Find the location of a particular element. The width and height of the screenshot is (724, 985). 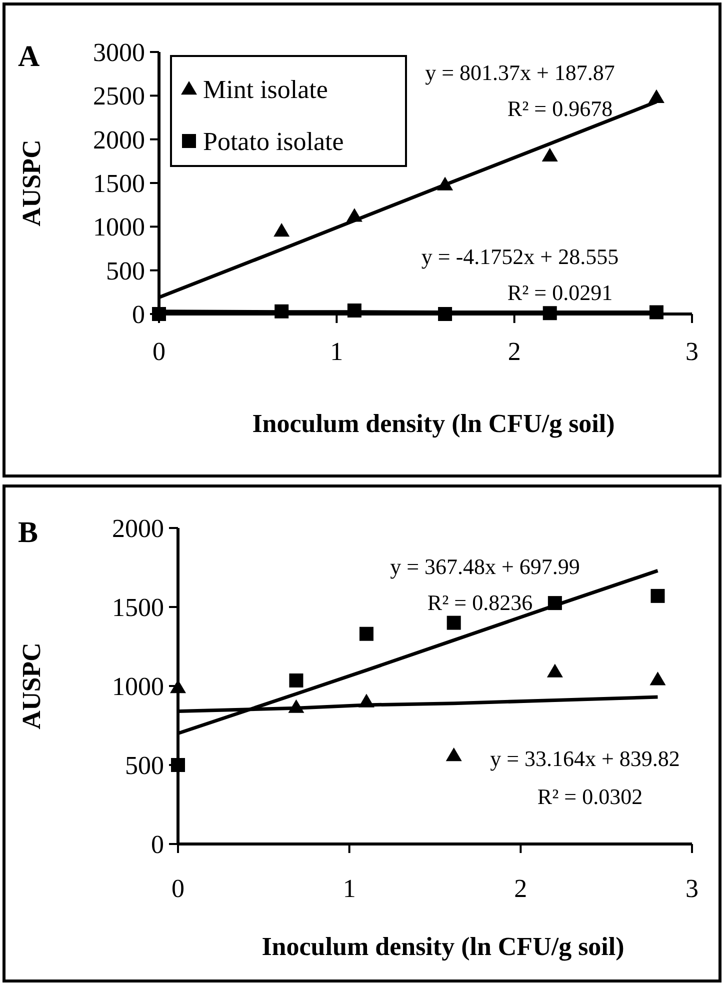

y-tick-label: 3000 is located at coordinates (119, 52).